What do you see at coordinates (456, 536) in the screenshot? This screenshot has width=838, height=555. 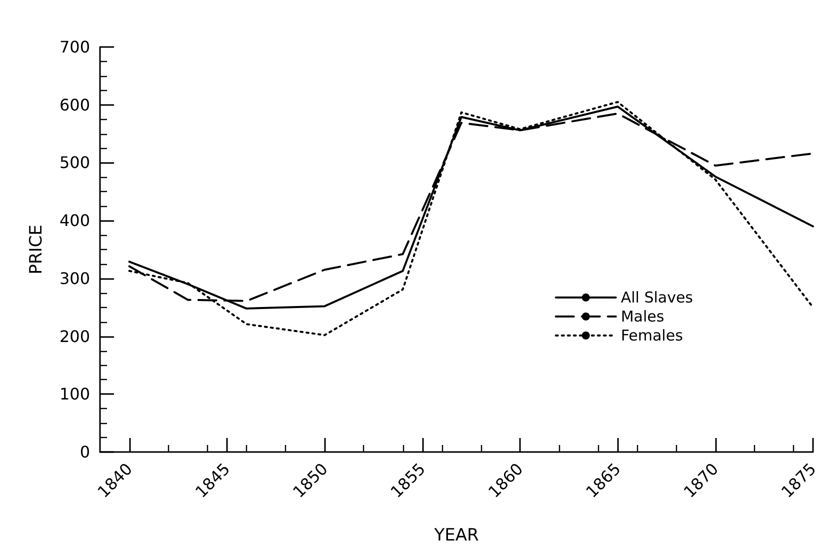 I see `x-axis-title: YEAR` at bounding box center [456, 536].